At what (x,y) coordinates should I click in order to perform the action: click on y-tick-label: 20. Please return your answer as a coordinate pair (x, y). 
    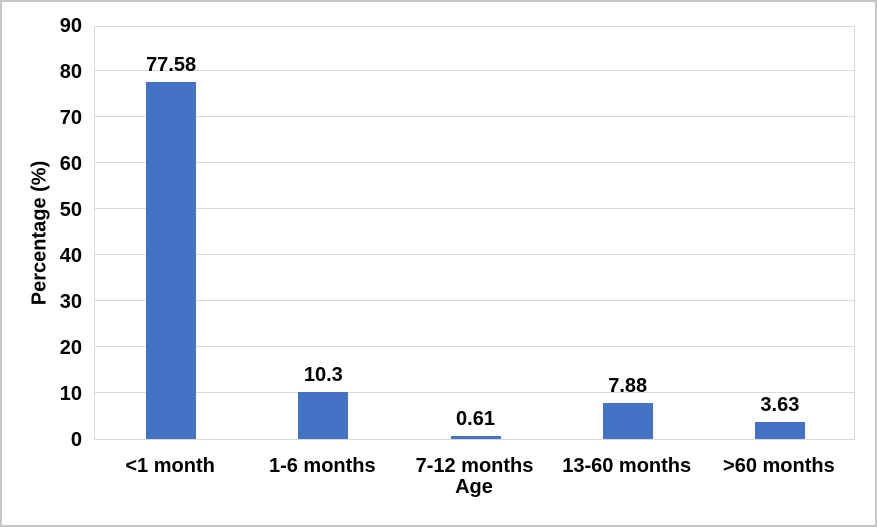
    Looking at the image, I should click on (70, 348).